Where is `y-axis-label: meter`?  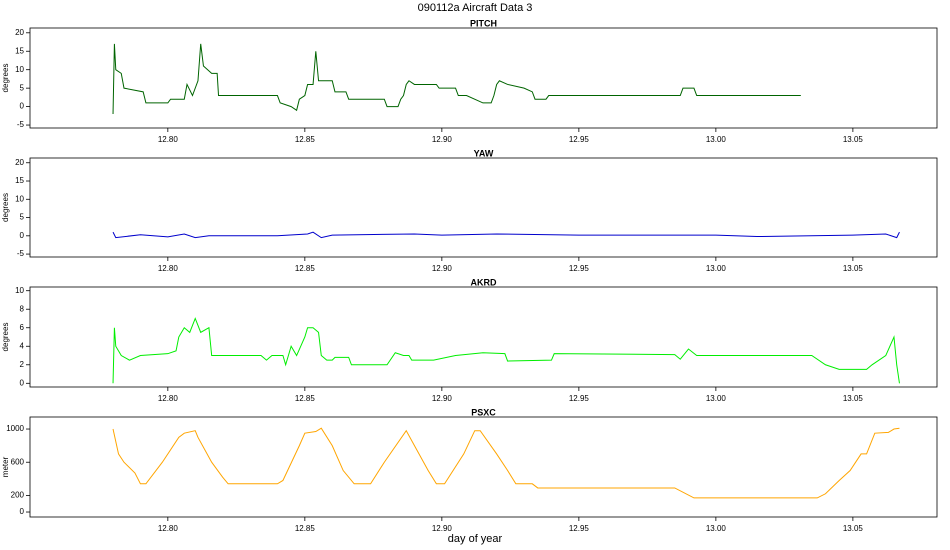
y-axis-label: meter is located at coordinates (5, 466).